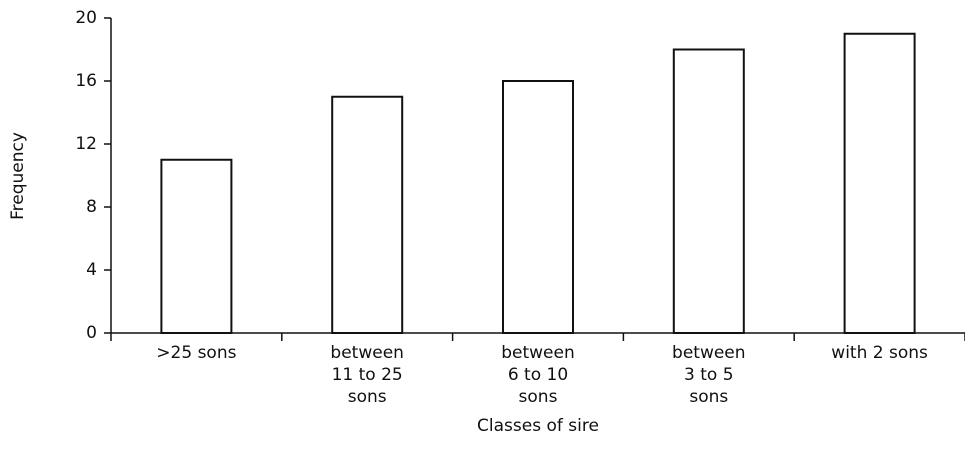 The image size is (965, 462). What do you see at coordinates (879, 353) in the screenshot?
I see `x-tick-label: with 2 sons` at bounding box center [879, 353].